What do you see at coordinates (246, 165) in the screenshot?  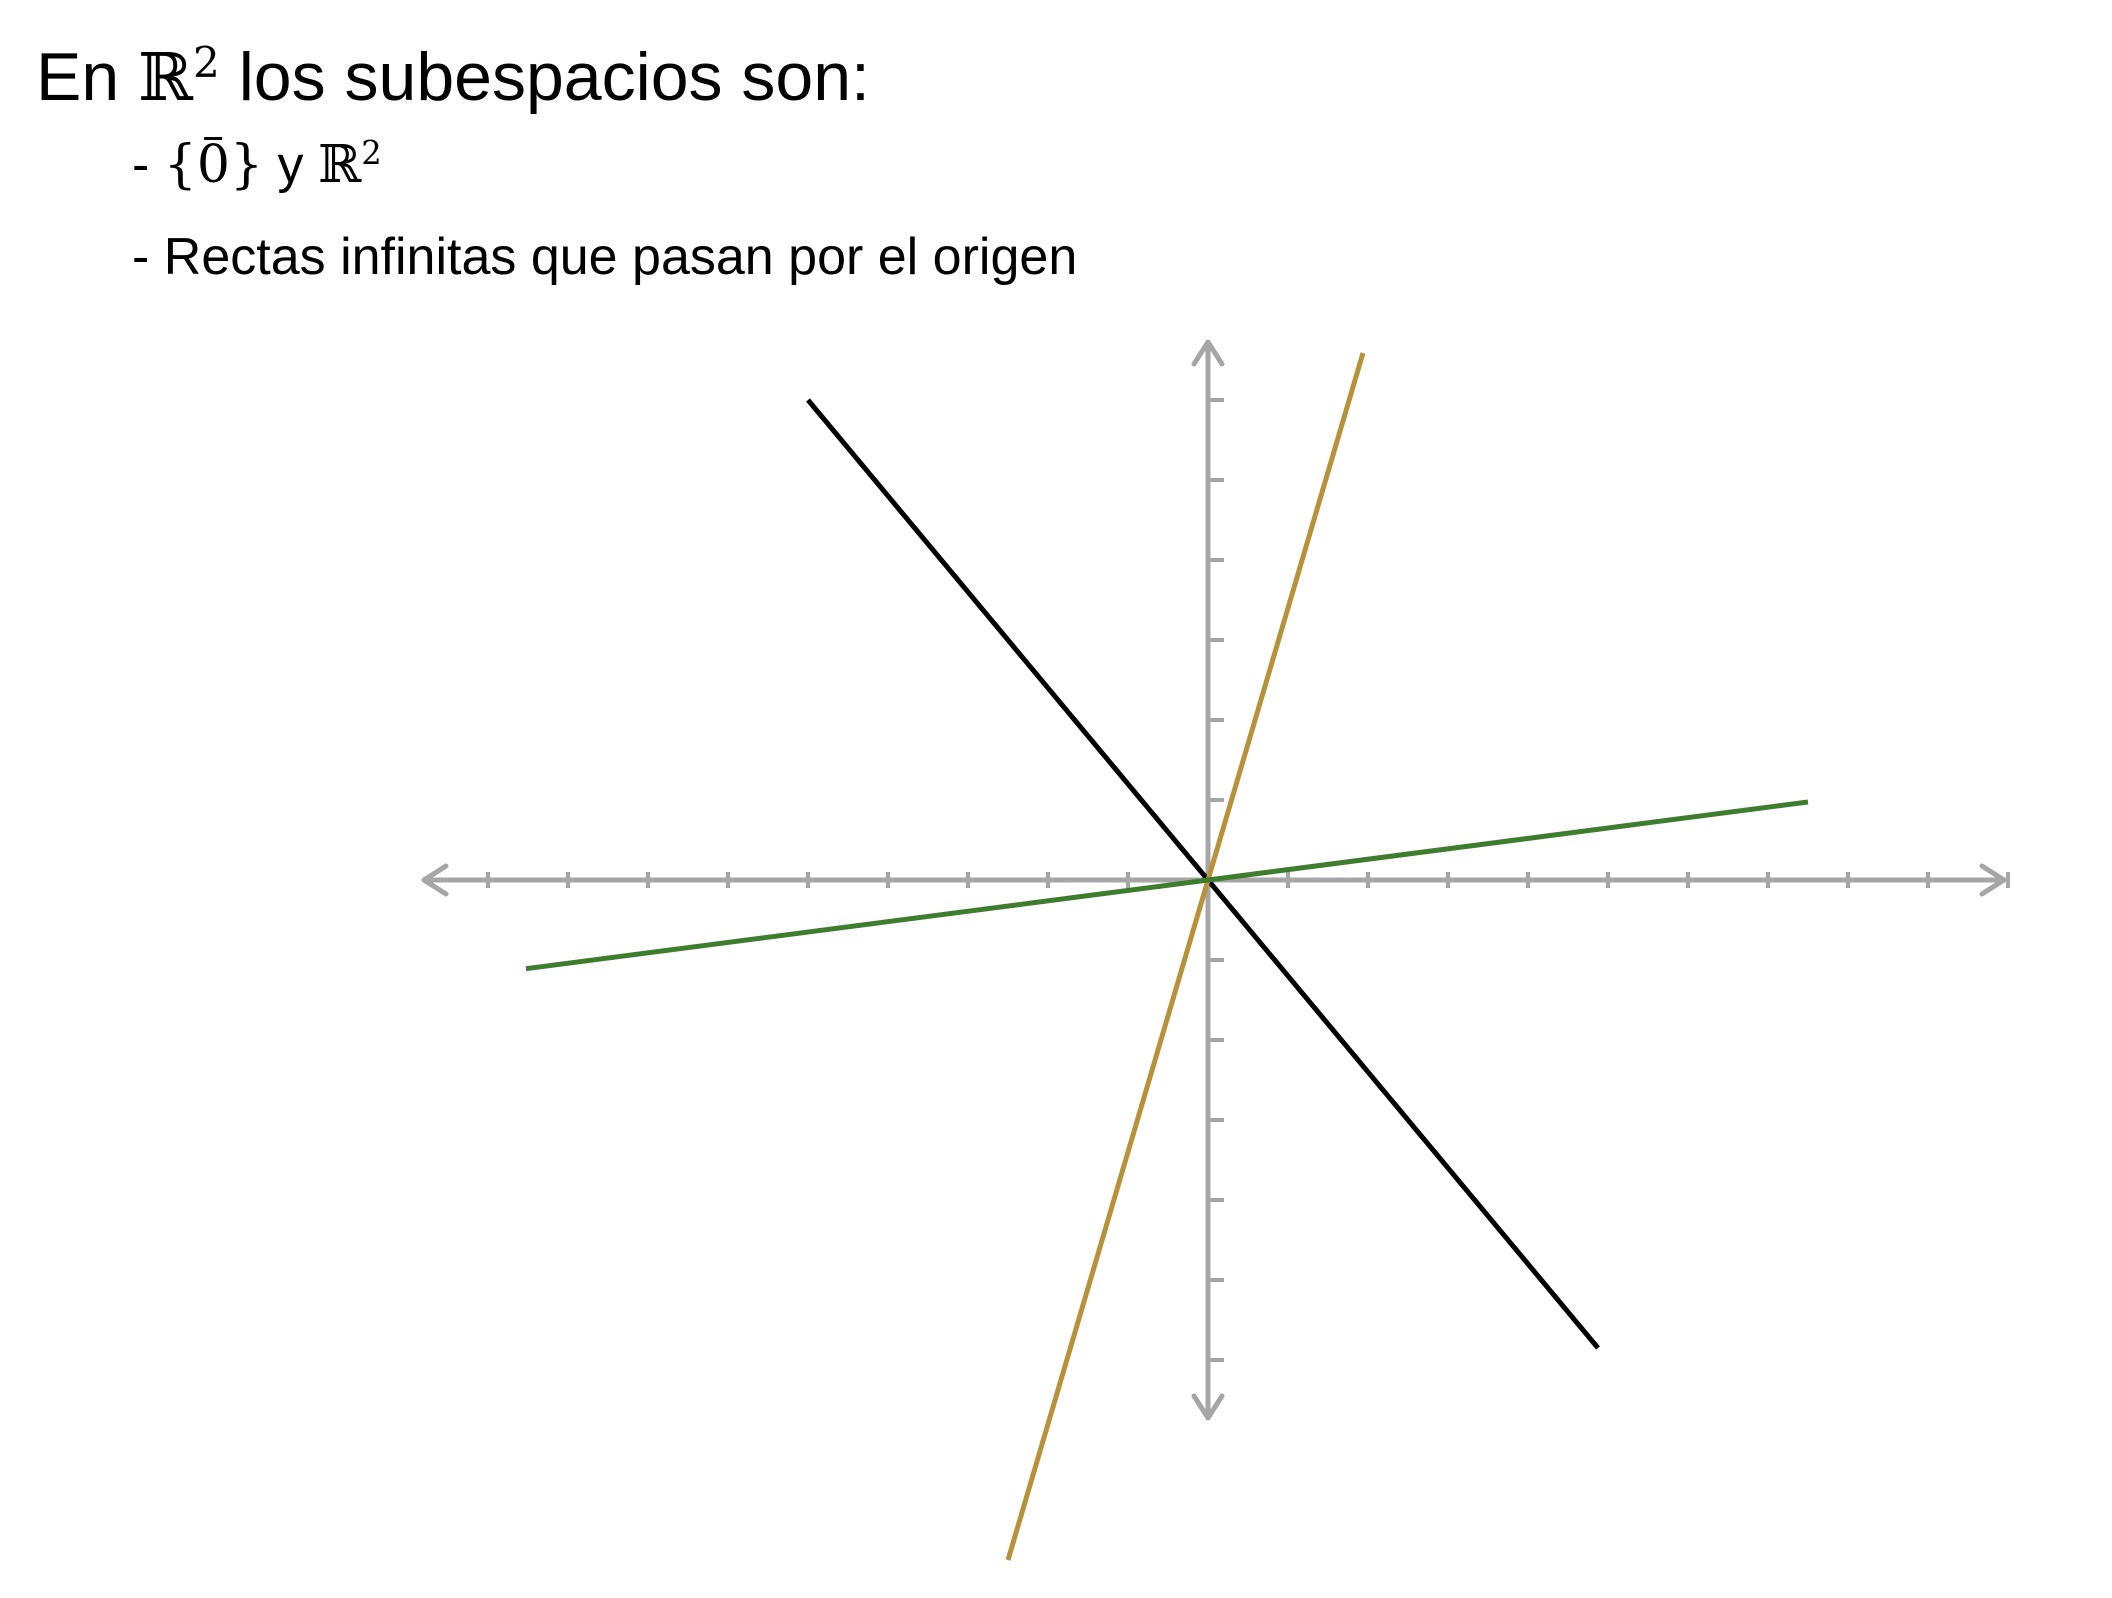 I see `set-close-brace: }` at bounding box center [246, 165].